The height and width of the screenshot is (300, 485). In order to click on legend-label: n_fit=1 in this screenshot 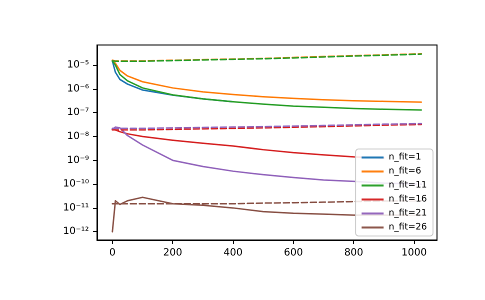, I will do `click(405, 157)`.